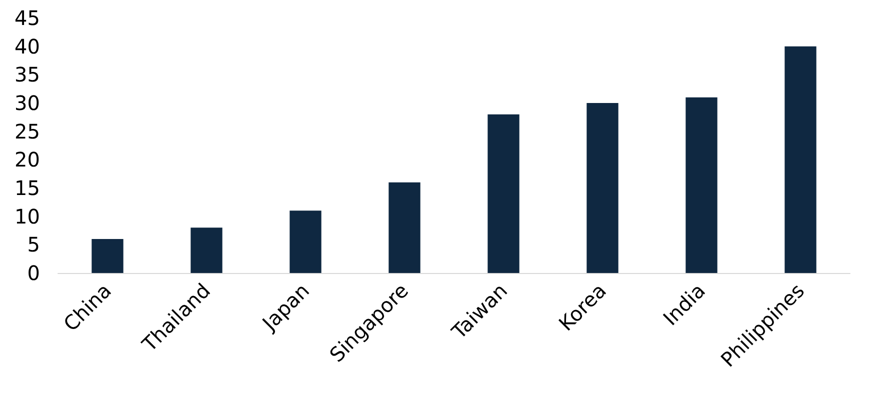  What do you see at coordinates (33, 244) in the screenshot?
I see `y-tick-label: 5` at bounding box center [33, 244].